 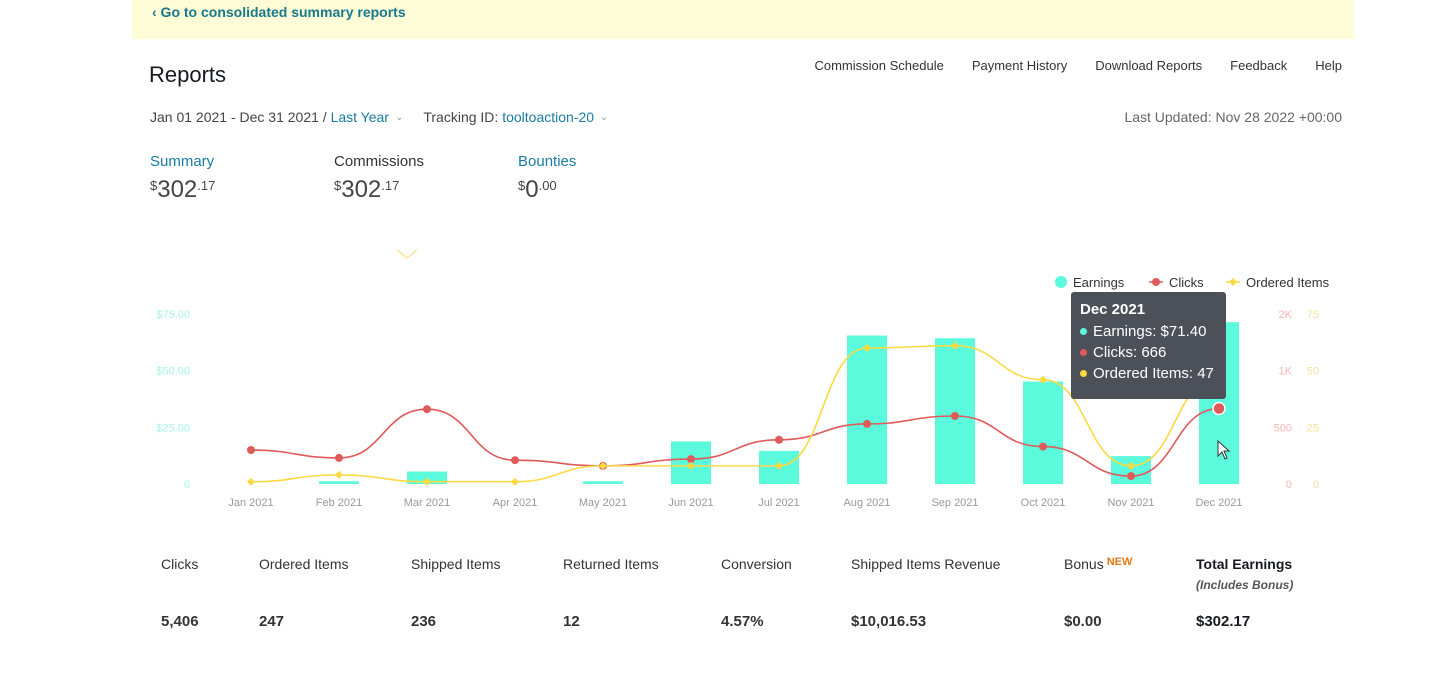 What do you see at coordinates (756, 593) in the screenshot?
I see `stat-conversion: Conversion 4.57%` at bounding box center [756, 593].